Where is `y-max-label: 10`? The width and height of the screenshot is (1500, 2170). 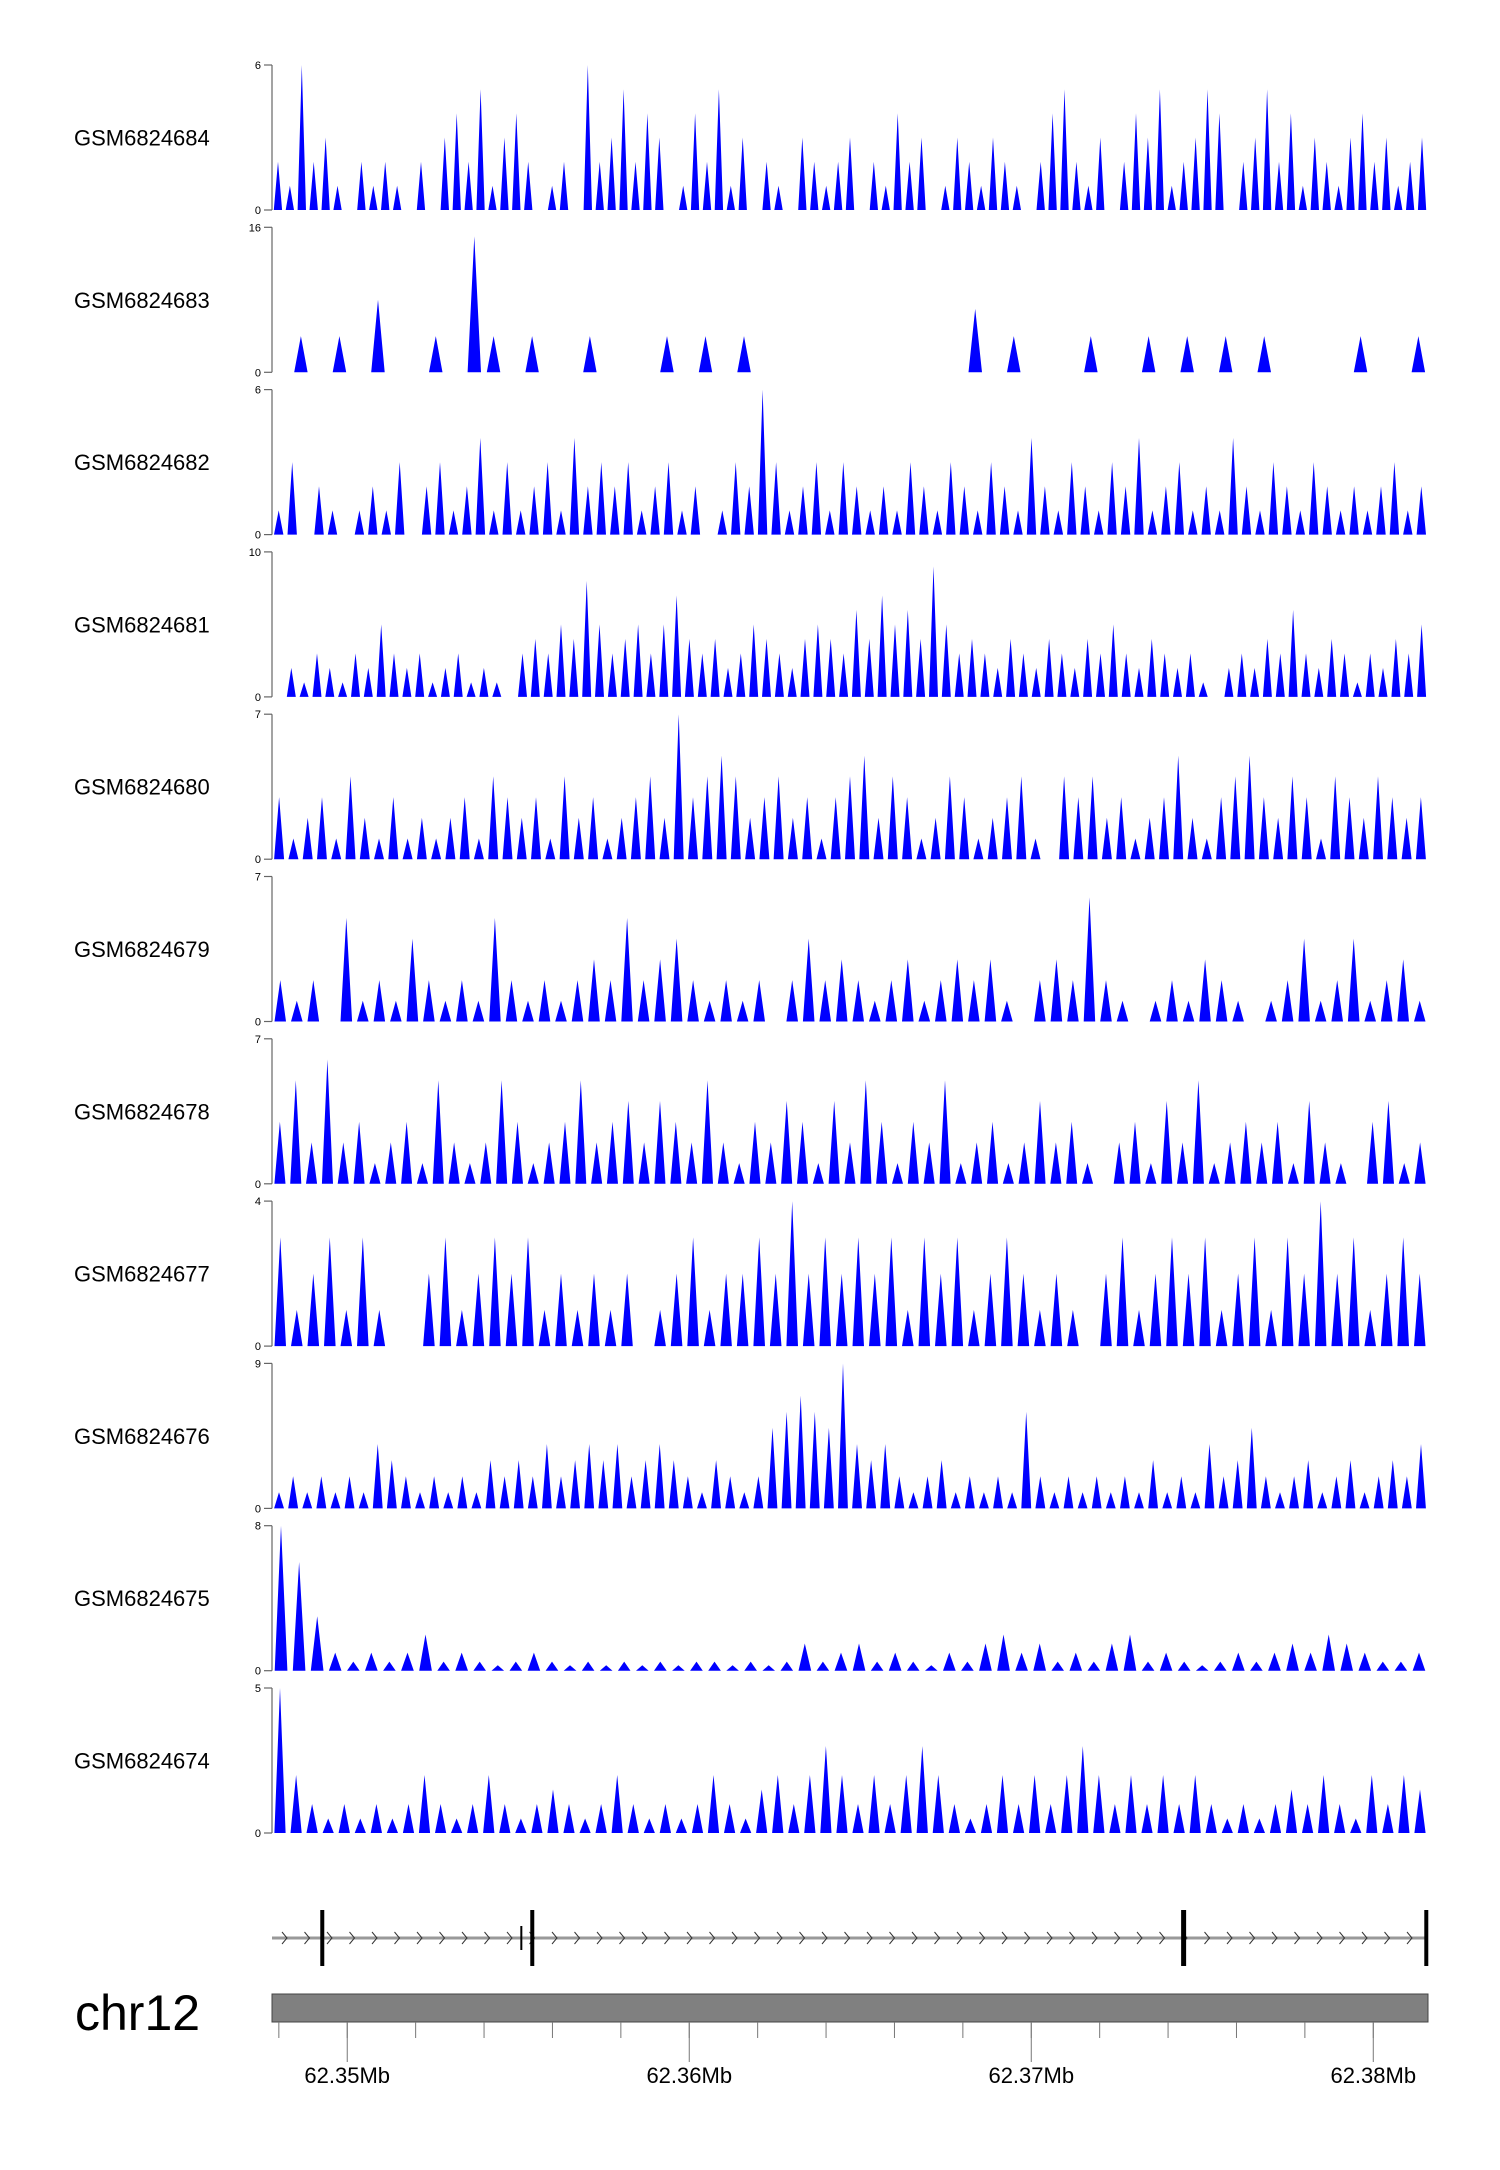
y-max-label: 10 is located at coordinates (255, 553).